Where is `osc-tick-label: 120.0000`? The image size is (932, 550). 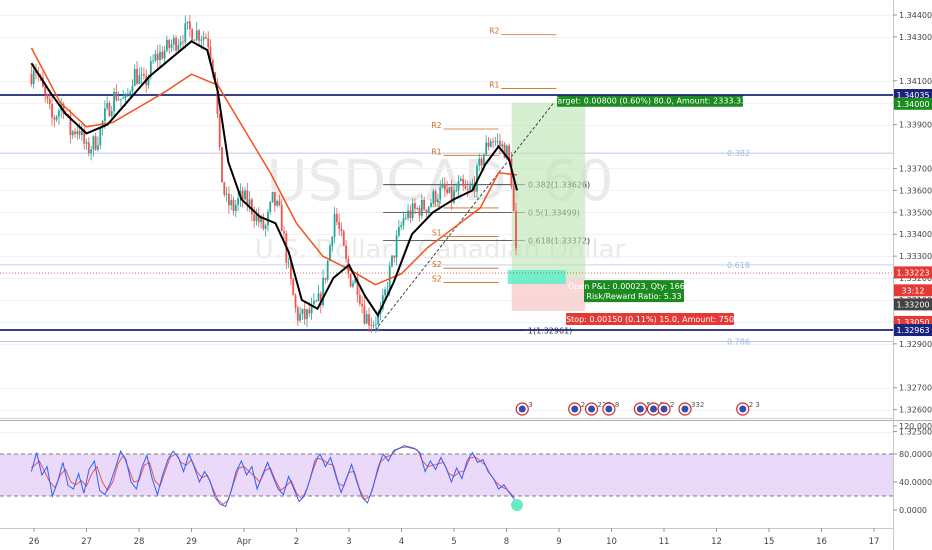 osc-tick-label: 120.0000 is located at coordinates (915, 426).